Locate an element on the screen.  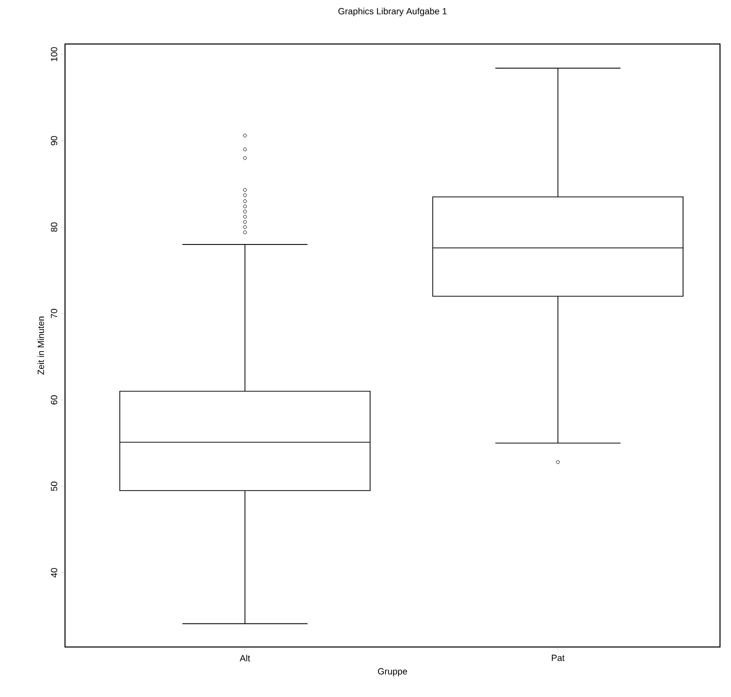
x-tick-label: Pat is located at coordinates (558, 658).